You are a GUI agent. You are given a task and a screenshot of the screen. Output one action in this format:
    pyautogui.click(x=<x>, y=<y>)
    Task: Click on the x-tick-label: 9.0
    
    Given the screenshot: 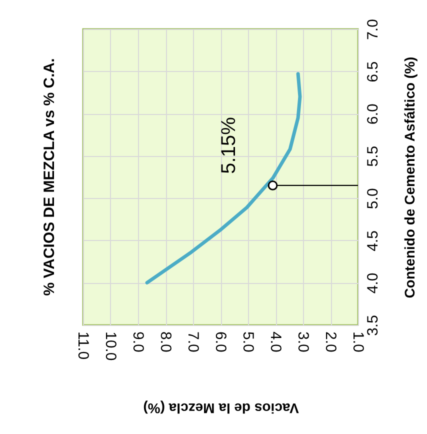 What is the action you would take?
    pyautogui.click(x=138, y=342)
    